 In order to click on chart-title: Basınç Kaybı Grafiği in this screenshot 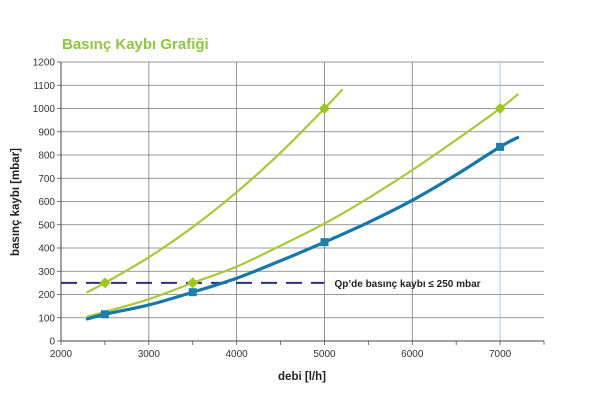, I will do `click(135, 44)`.